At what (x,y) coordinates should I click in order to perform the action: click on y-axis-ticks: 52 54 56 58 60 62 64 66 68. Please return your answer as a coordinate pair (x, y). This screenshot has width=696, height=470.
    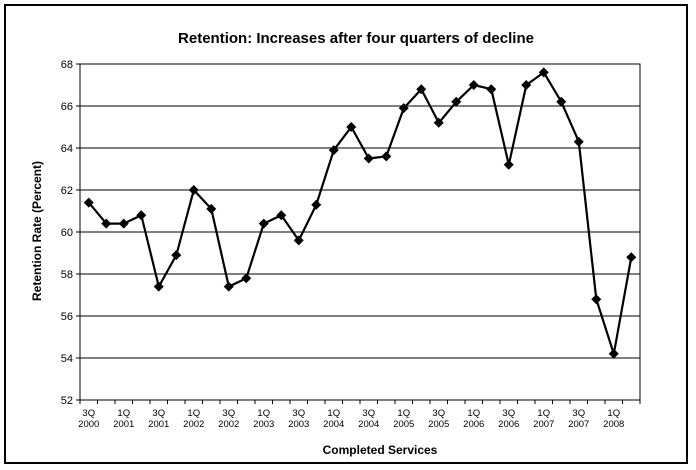
    Looking at the image, I should click on (70, 233).